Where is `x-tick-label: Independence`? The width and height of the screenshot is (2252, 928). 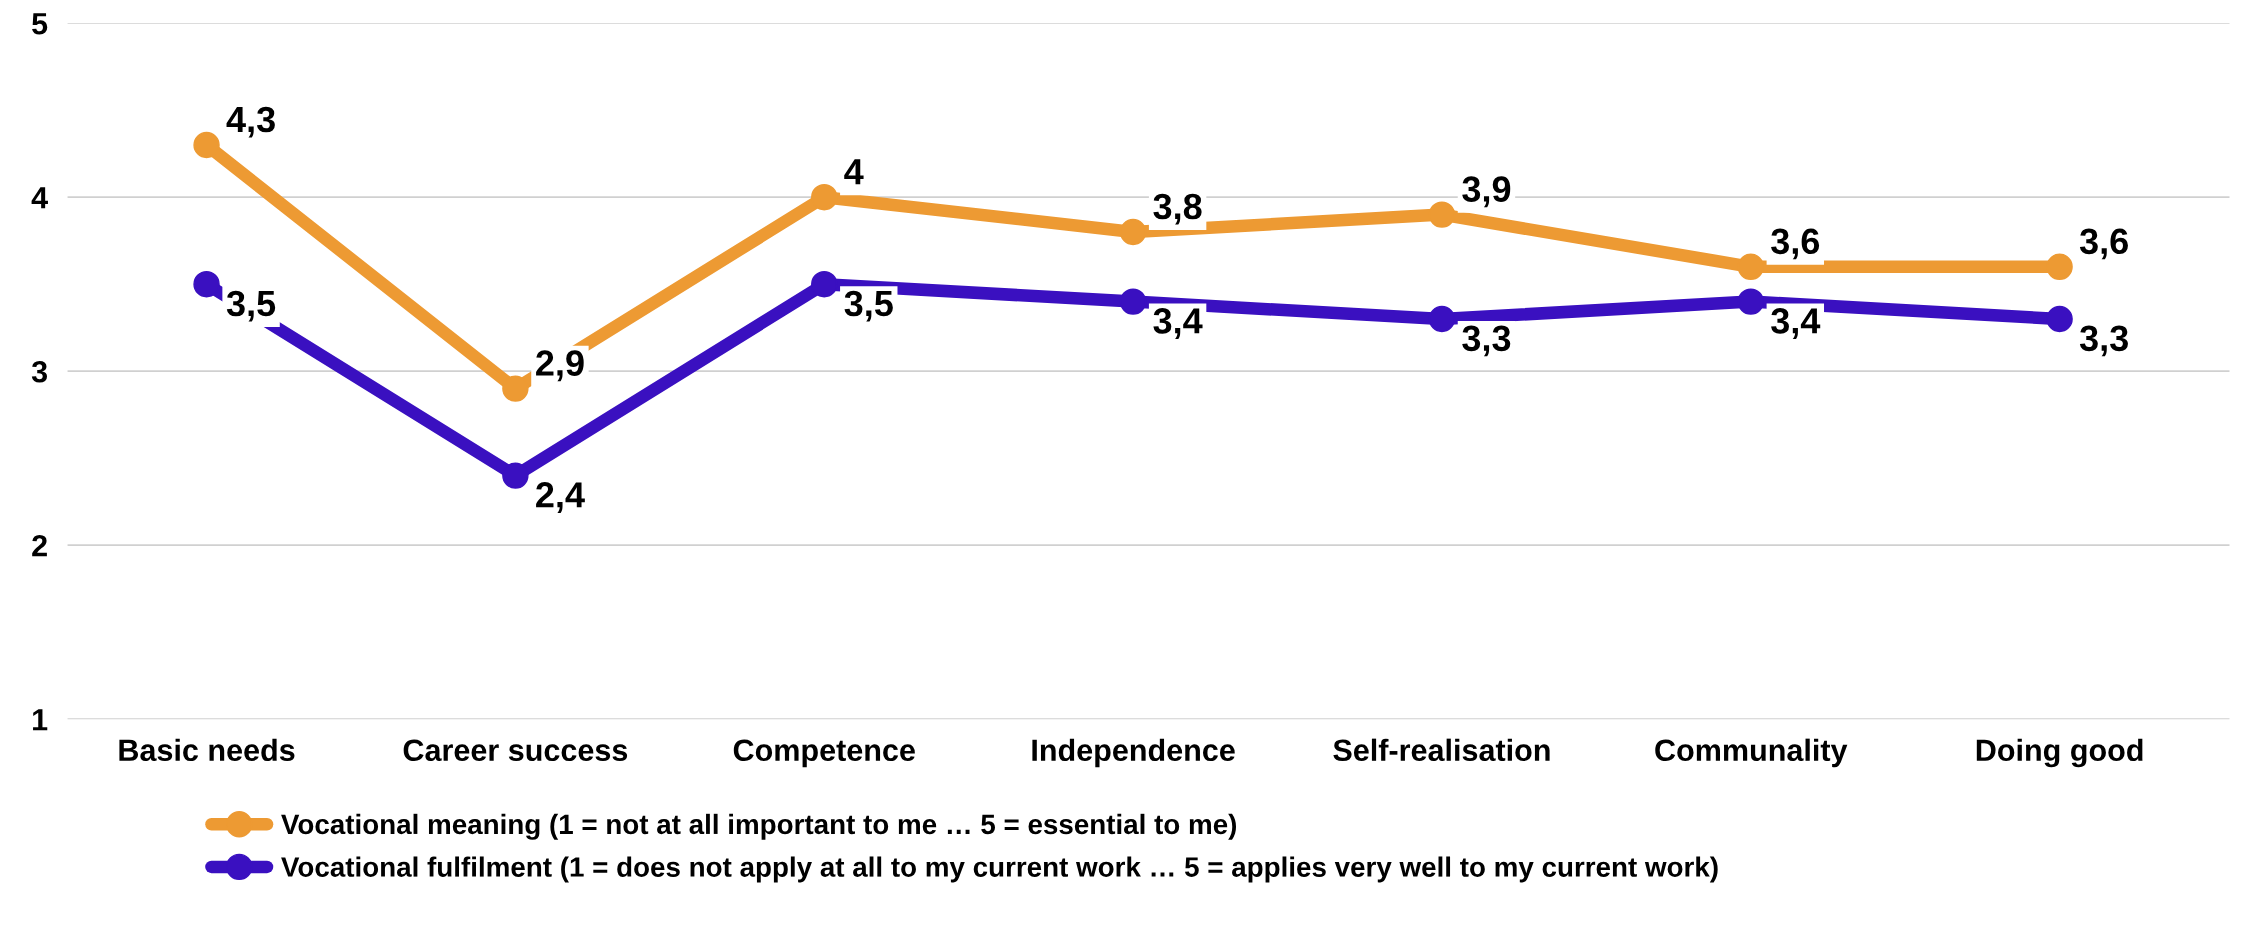 x-tick-label: Independence is located at coordinates (1133, 753).